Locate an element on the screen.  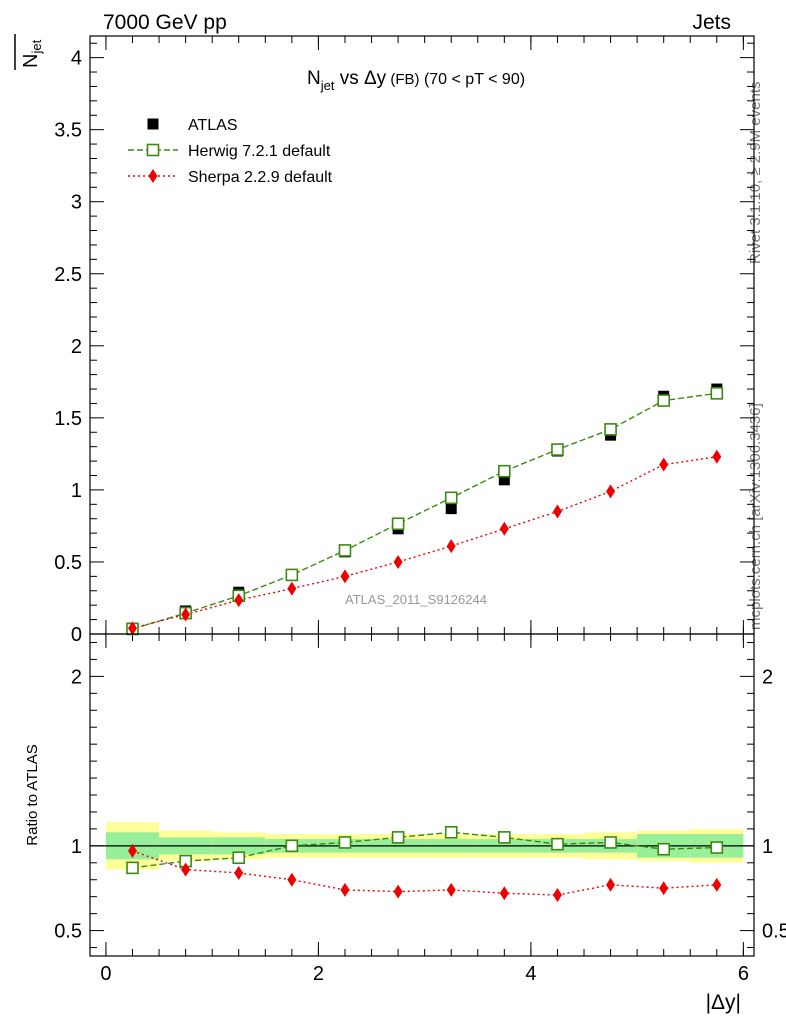
y-axis-label: Njet is located at coordinates (29, 52).